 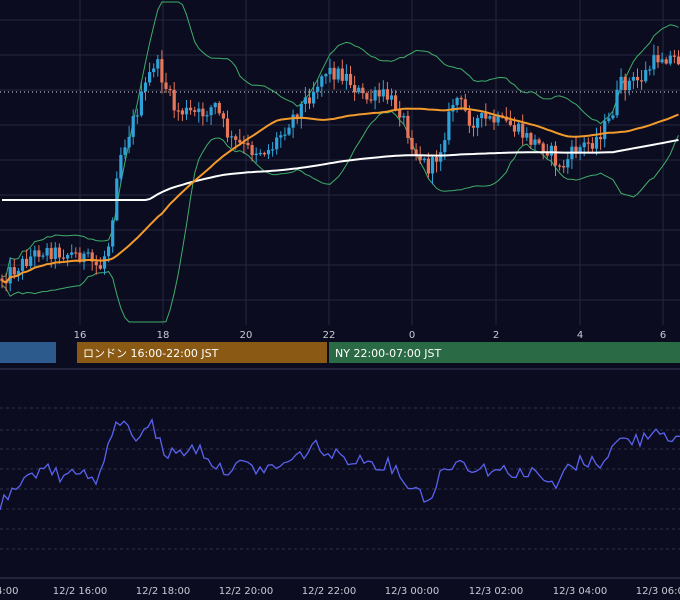 I want to click on osc-x-tick-label: 12/2 16:00, so click(x=80, y=591).